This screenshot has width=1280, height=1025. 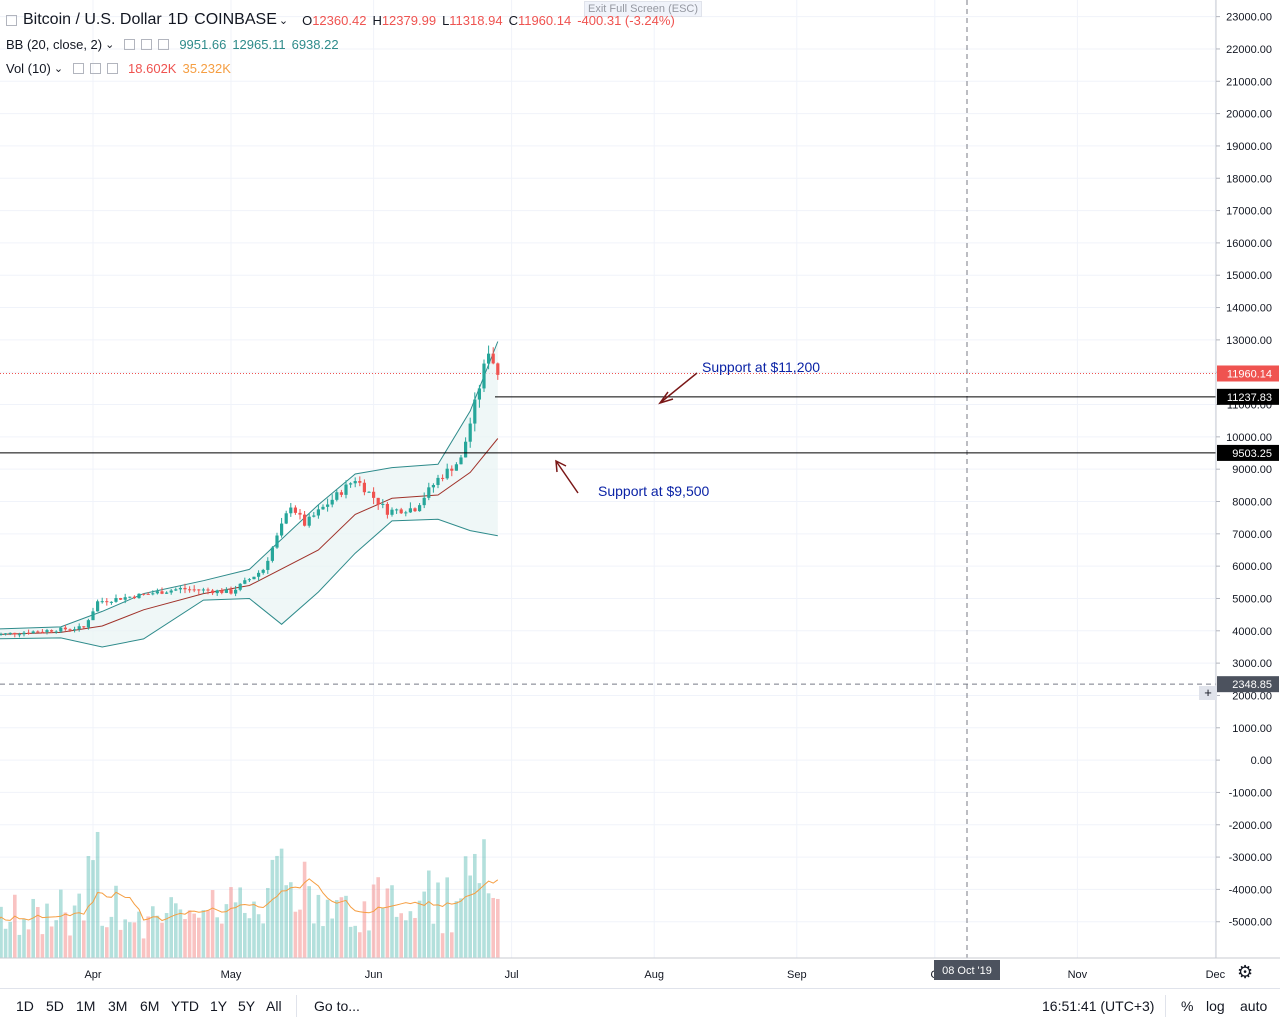 What do you see at coordinates (476, 20) in the screenshot?
I see `ohlc-low: 11318.94` at bounding box center [476, 20].